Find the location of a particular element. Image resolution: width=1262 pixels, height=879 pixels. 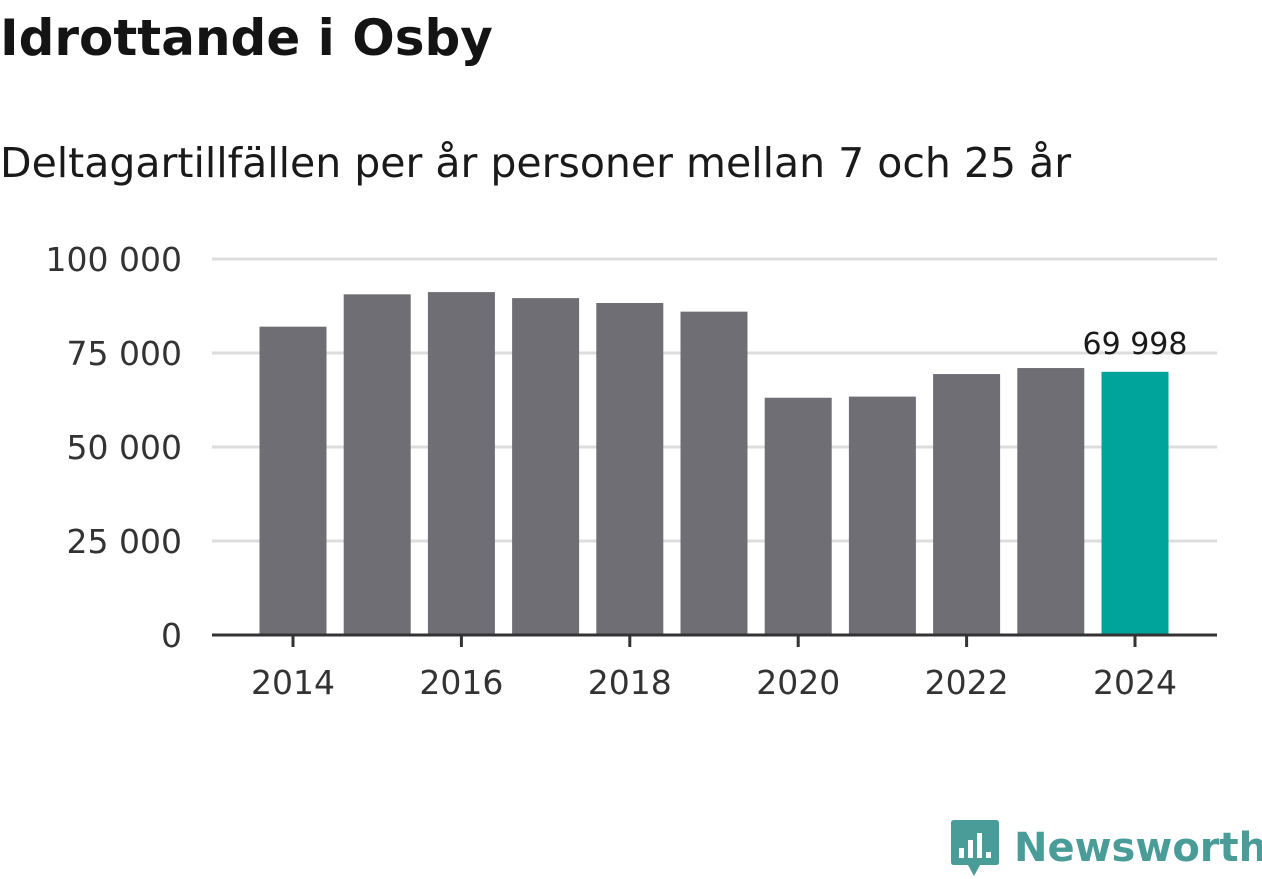

brand-name: Newsworthy is located at coordinates (1138, 848).